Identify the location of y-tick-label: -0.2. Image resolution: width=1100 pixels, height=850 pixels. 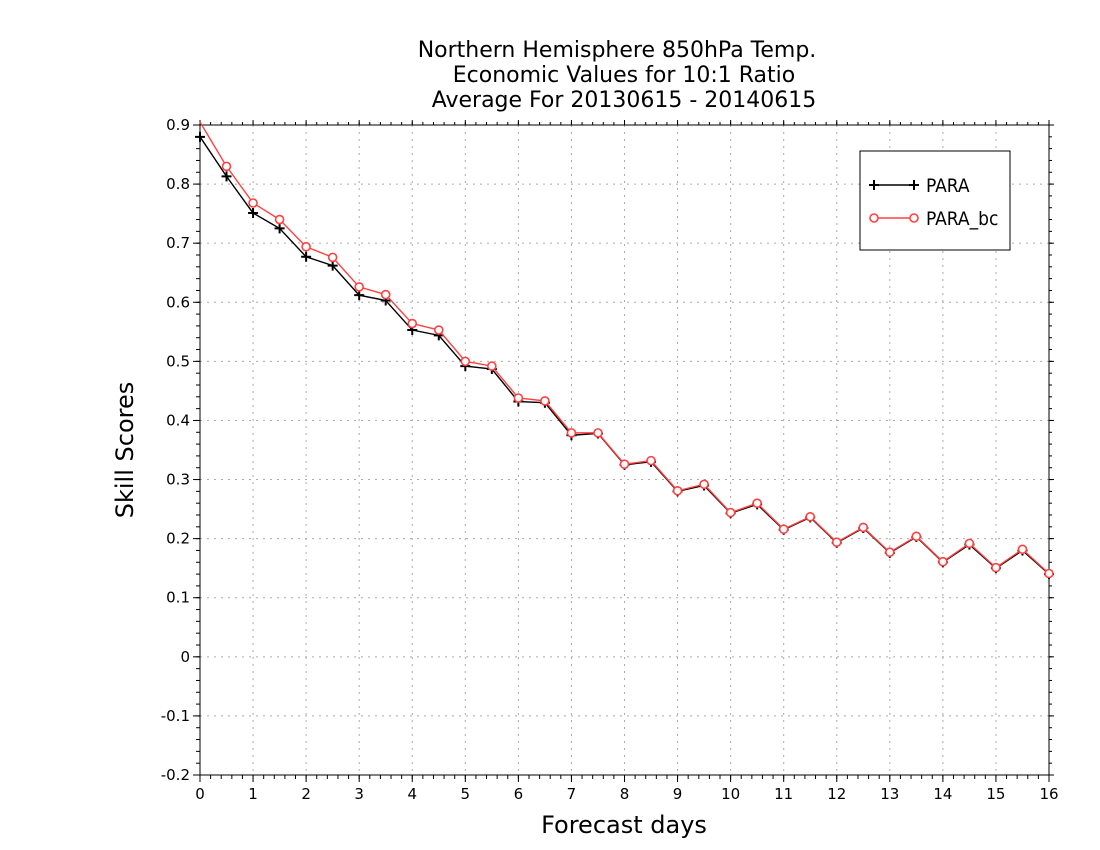
(175, 775).